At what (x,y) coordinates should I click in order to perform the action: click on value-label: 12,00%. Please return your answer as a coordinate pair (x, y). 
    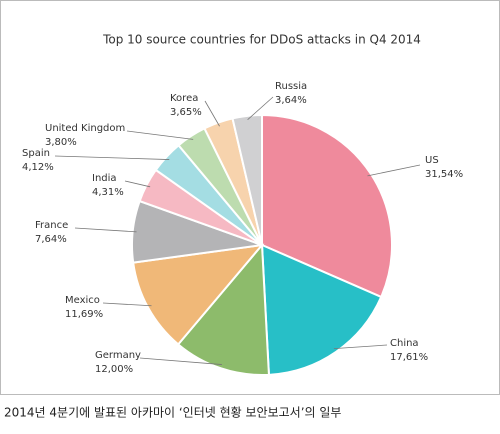
    Looking at the image, I should click on (114, 369).